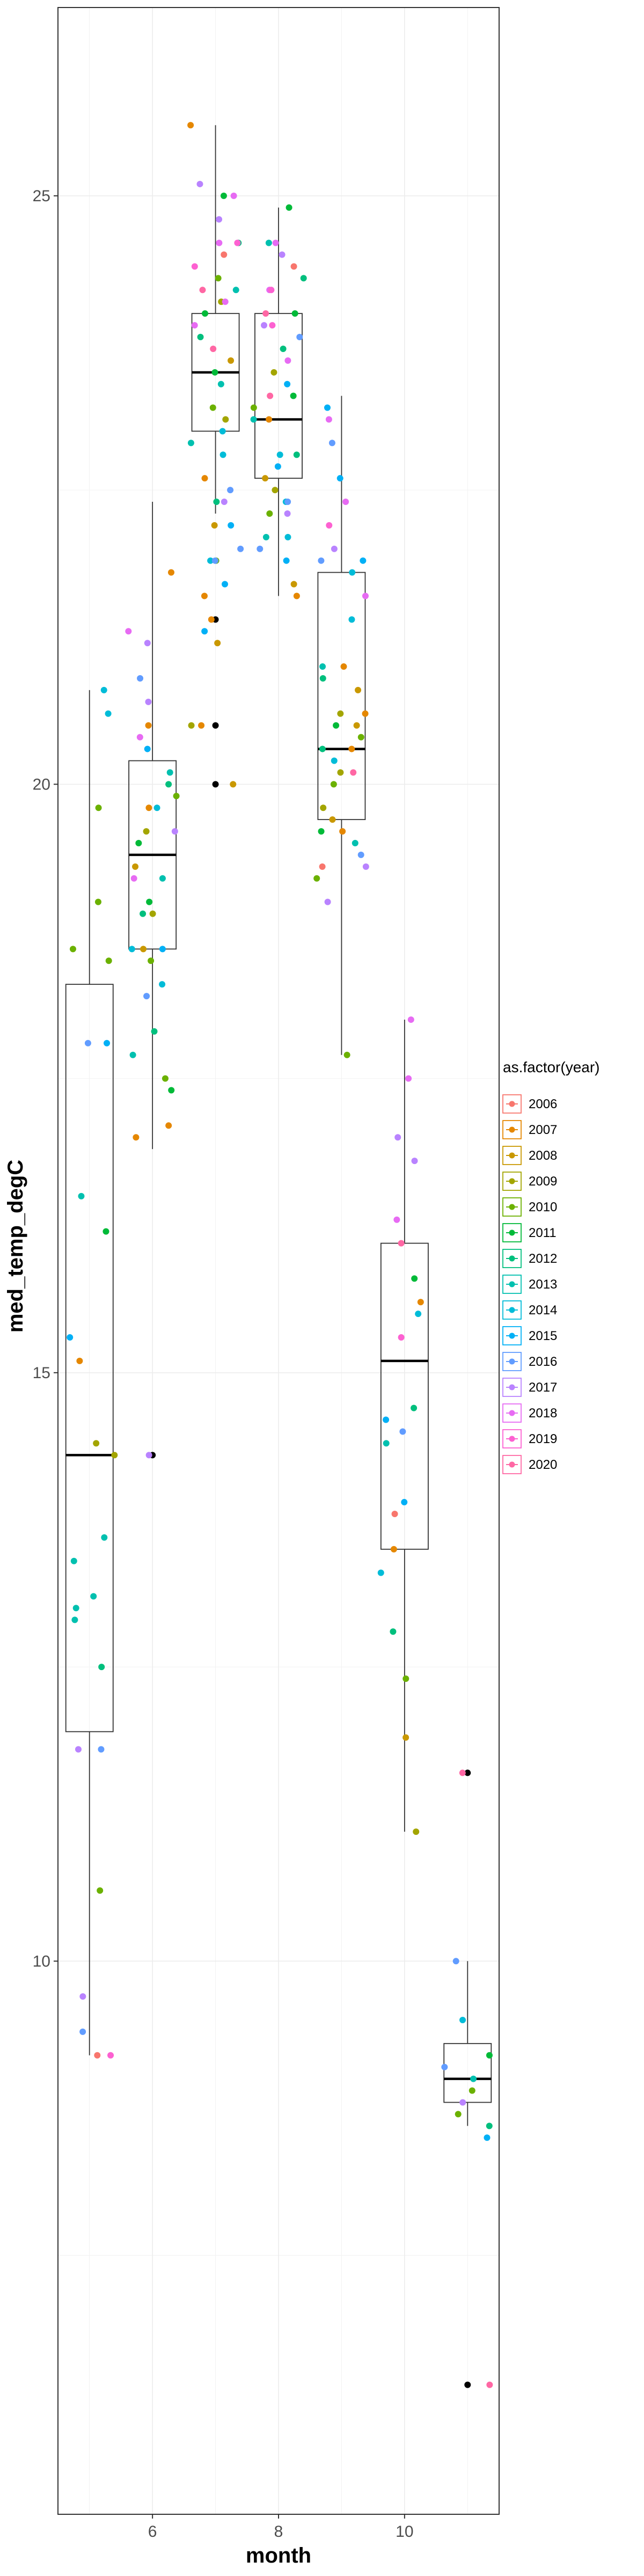 This screenshot has height=2576, width=644. I want to click on legend-label: 2008, so click(543, 1155).